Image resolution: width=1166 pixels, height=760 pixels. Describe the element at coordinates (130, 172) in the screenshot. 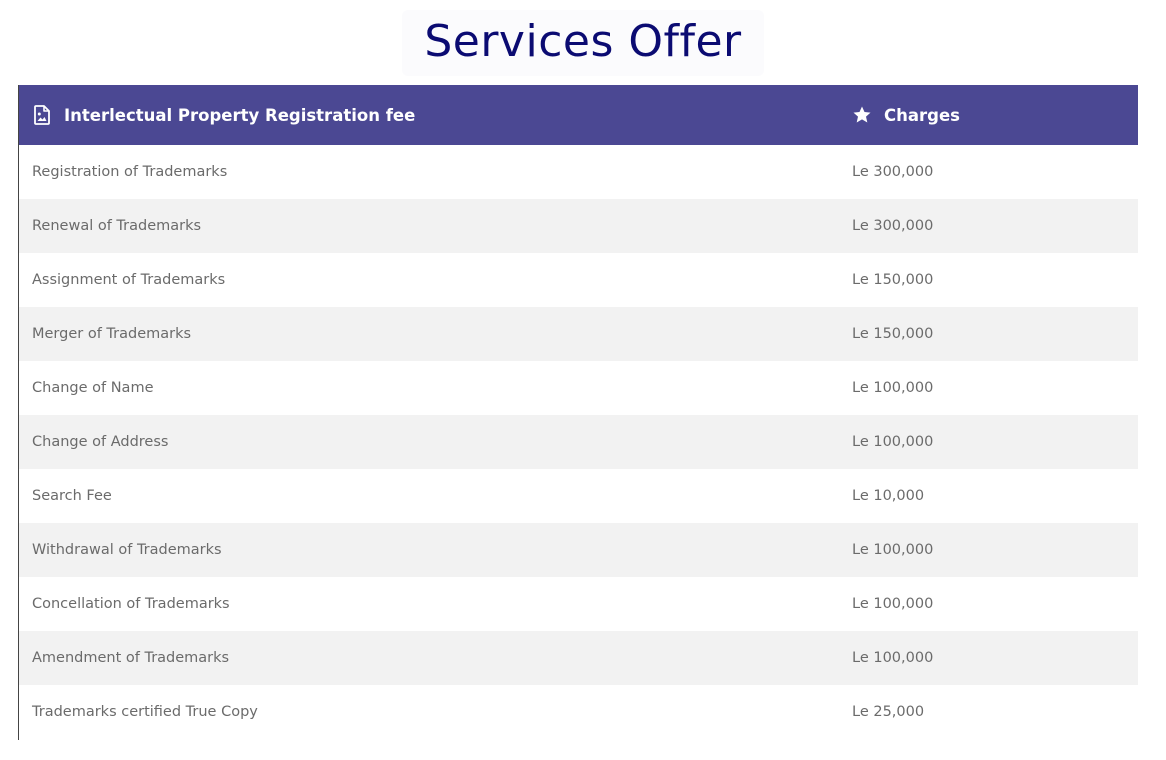

I see `service-cell: Registration of Trademarks` at that location.